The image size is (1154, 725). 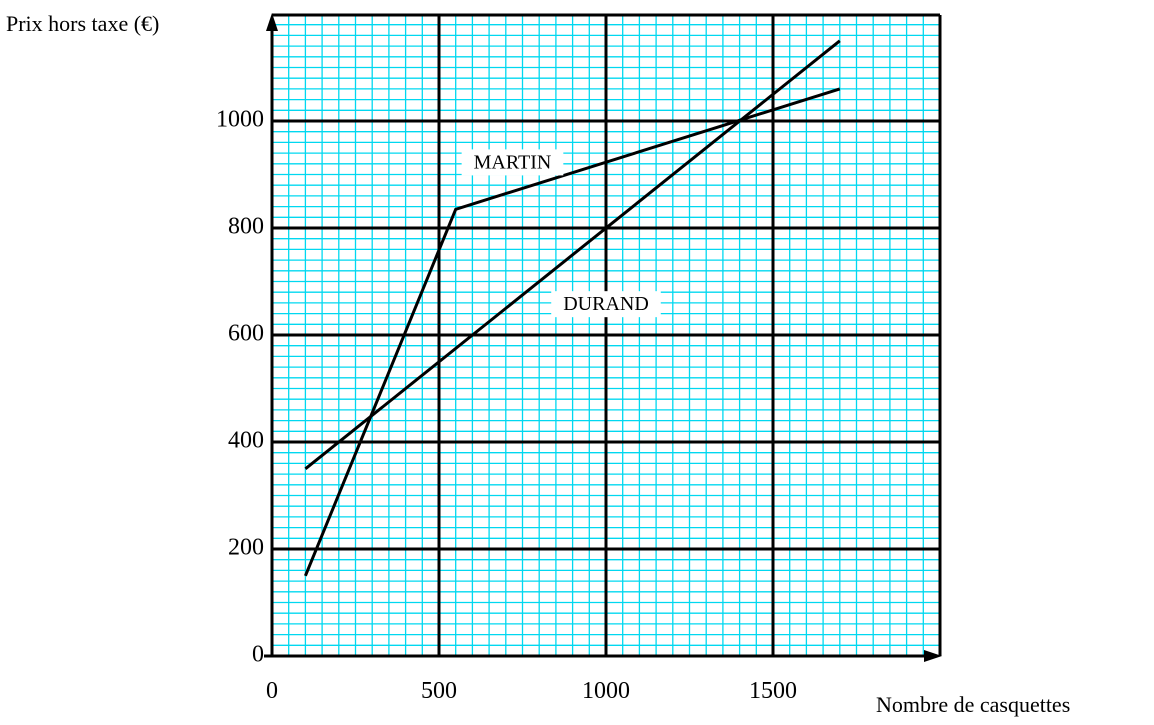 I want to click on y-tick-label: 0, so click(x=258, y=655).